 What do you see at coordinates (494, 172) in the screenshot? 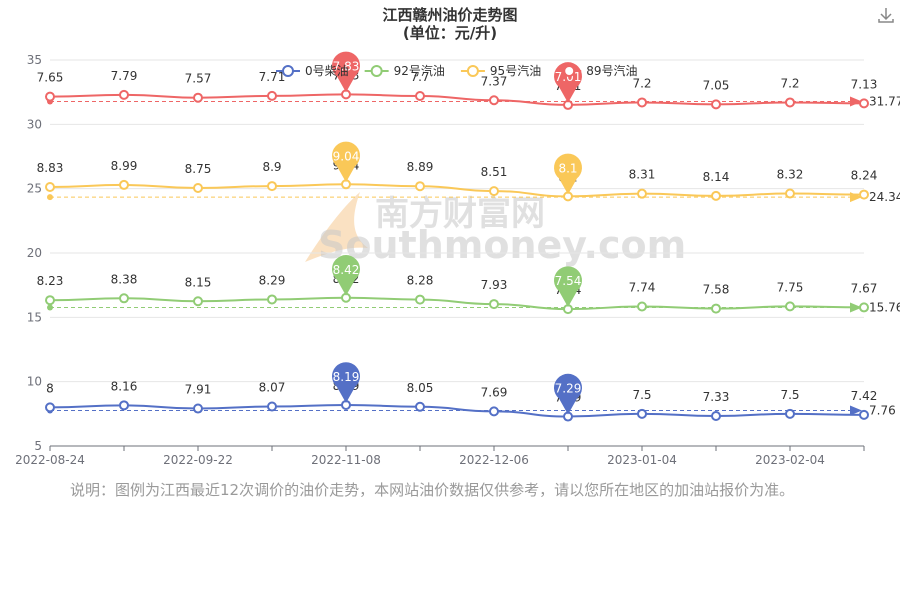
I see `data-label: 8.51` at bounding box center [494, 172].